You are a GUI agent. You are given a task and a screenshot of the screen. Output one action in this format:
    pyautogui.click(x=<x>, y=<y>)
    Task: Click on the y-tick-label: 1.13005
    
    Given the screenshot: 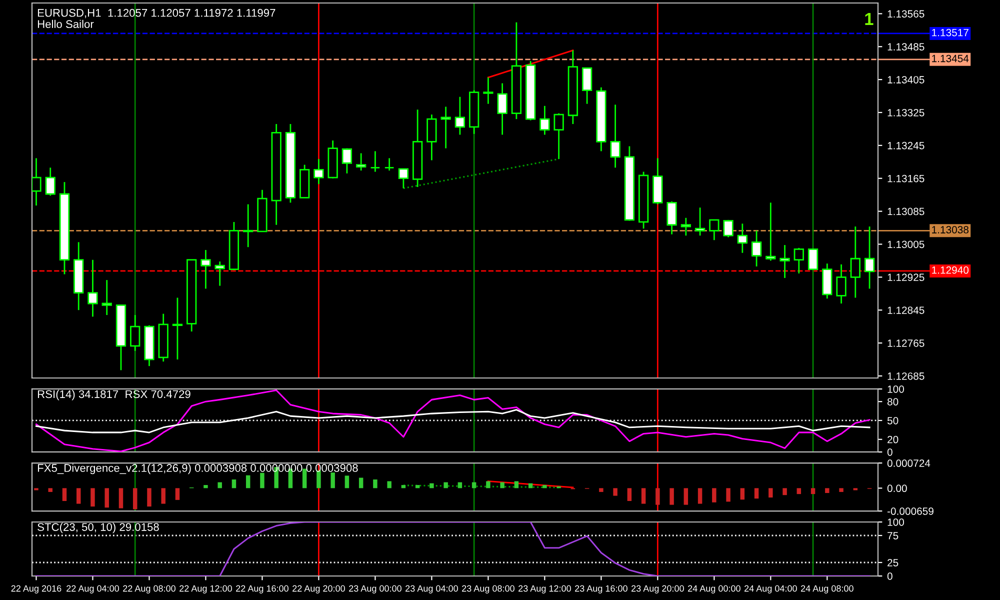 What is the action you would take?
    pyautogui.click(x=906, y=244)
    